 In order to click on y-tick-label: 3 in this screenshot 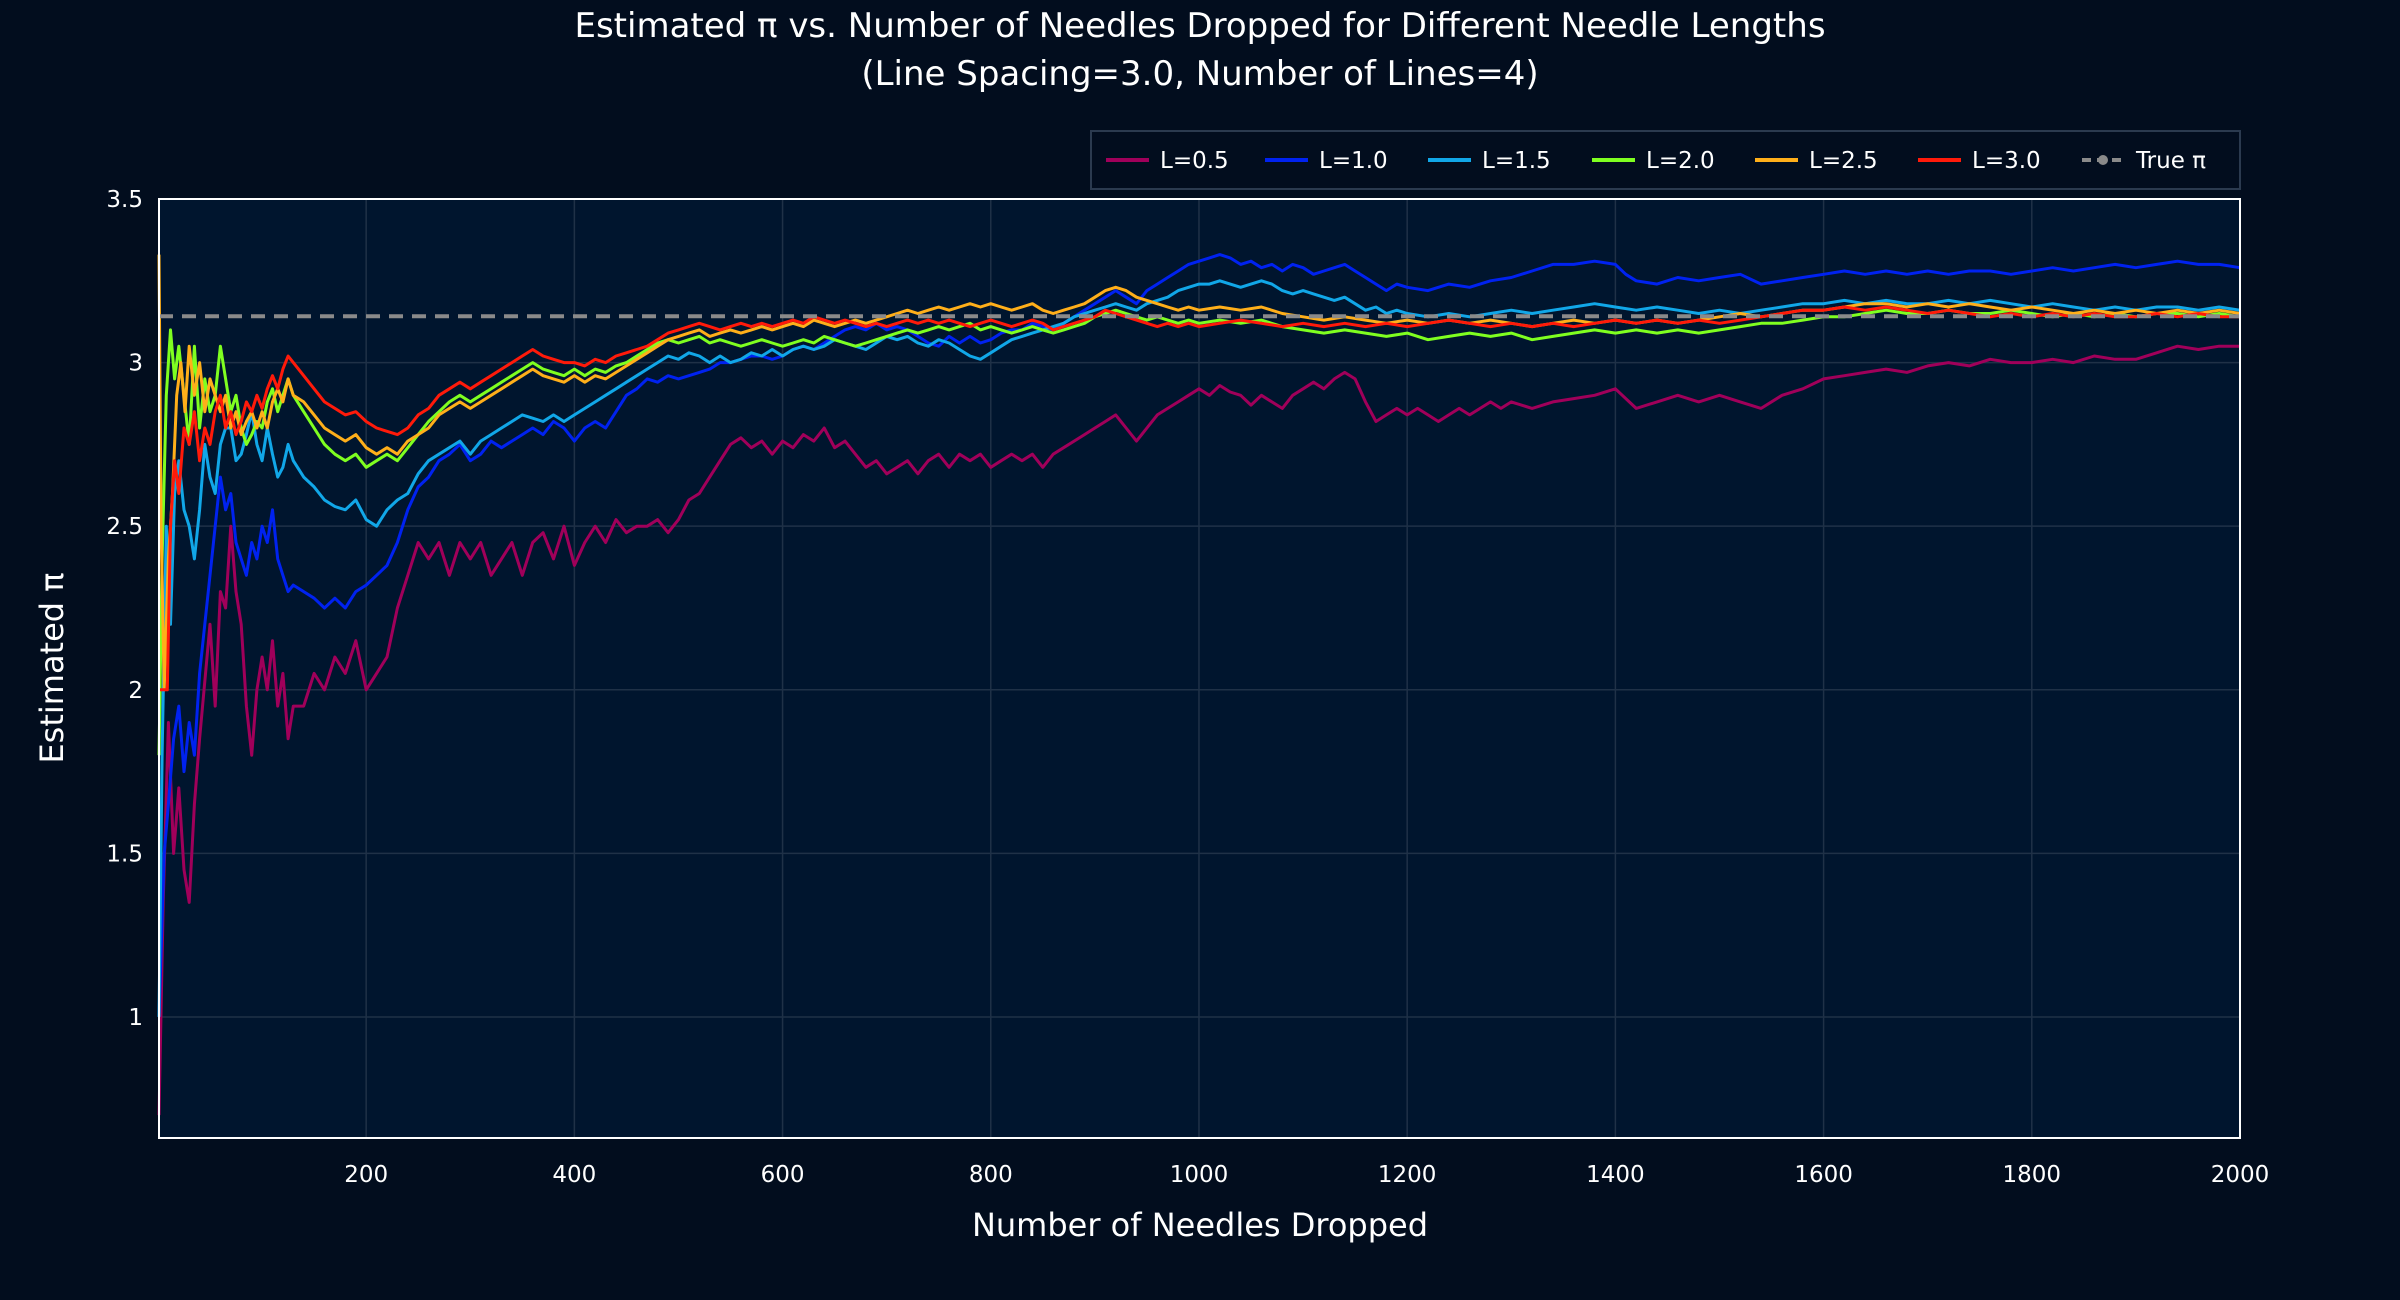, I will do `click(135, 364)`.